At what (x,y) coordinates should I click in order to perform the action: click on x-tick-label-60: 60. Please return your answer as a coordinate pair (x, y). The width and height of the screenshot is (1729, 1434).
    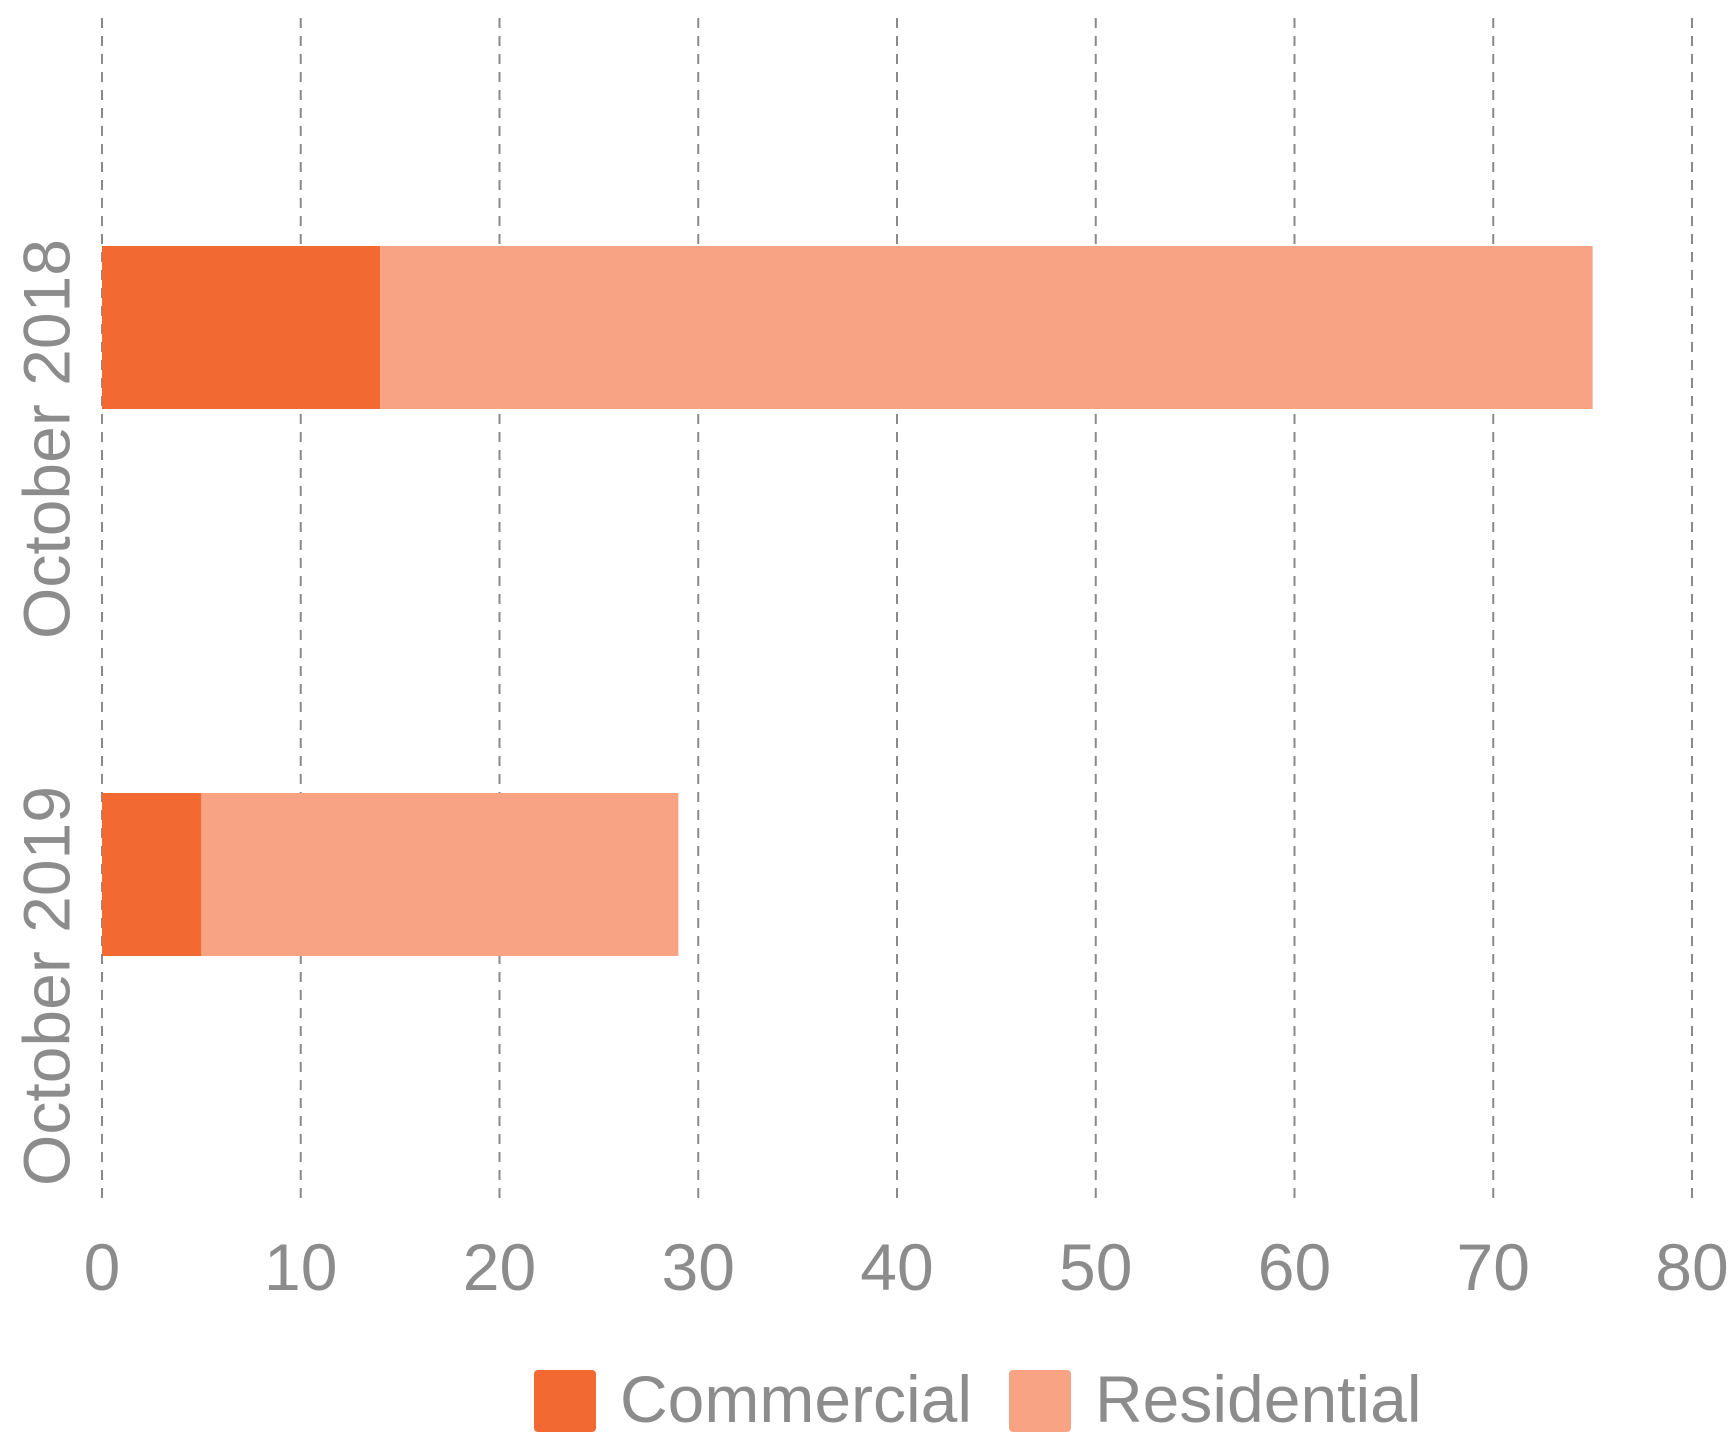
    Looking at the image, I should click on (1294, 1267).